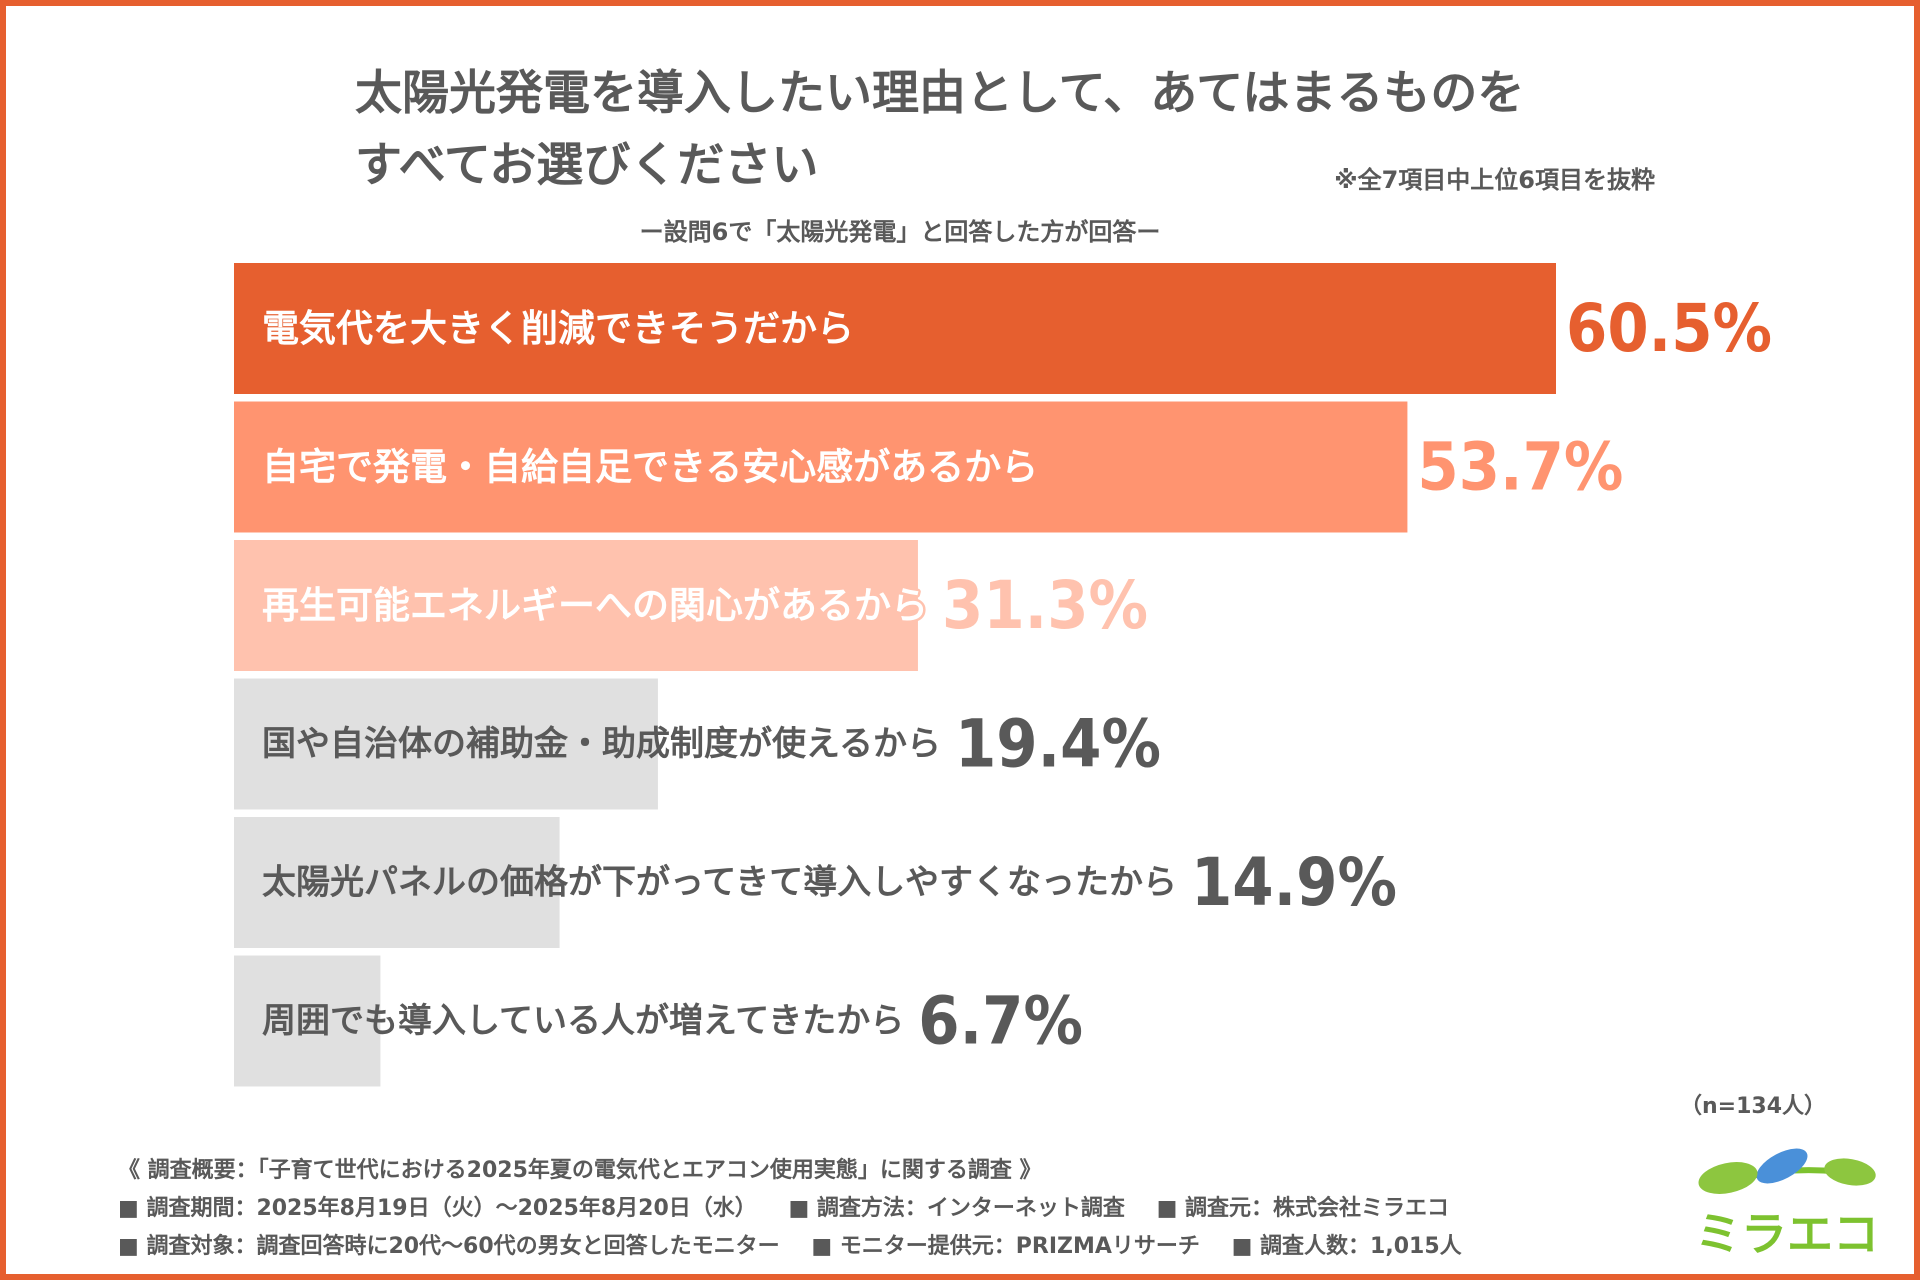  I want to click on survey-provider: ■ モニター提供元：PRIZMAリサーチ, so click(1005, 1246).